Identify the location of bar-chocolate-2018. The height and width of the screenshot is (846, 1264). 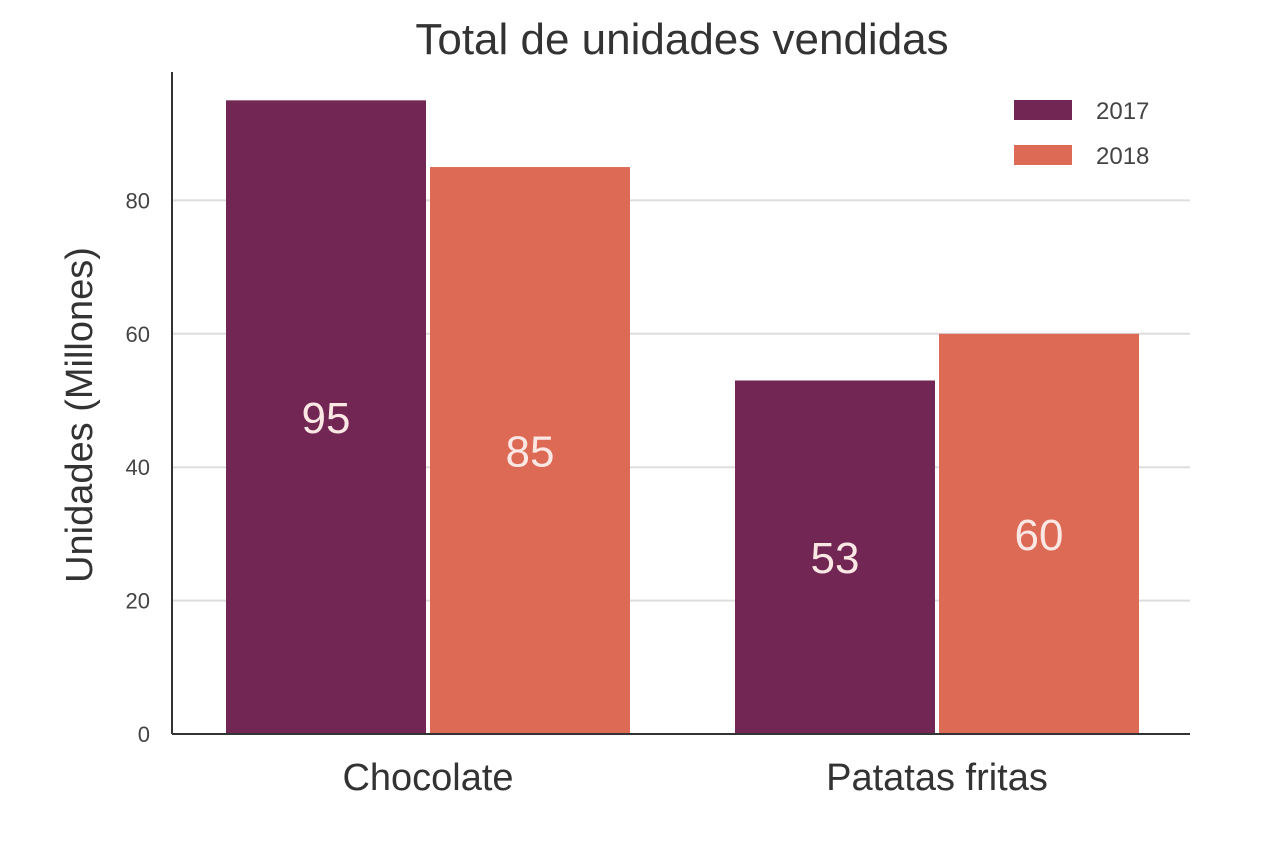
(530, 451).